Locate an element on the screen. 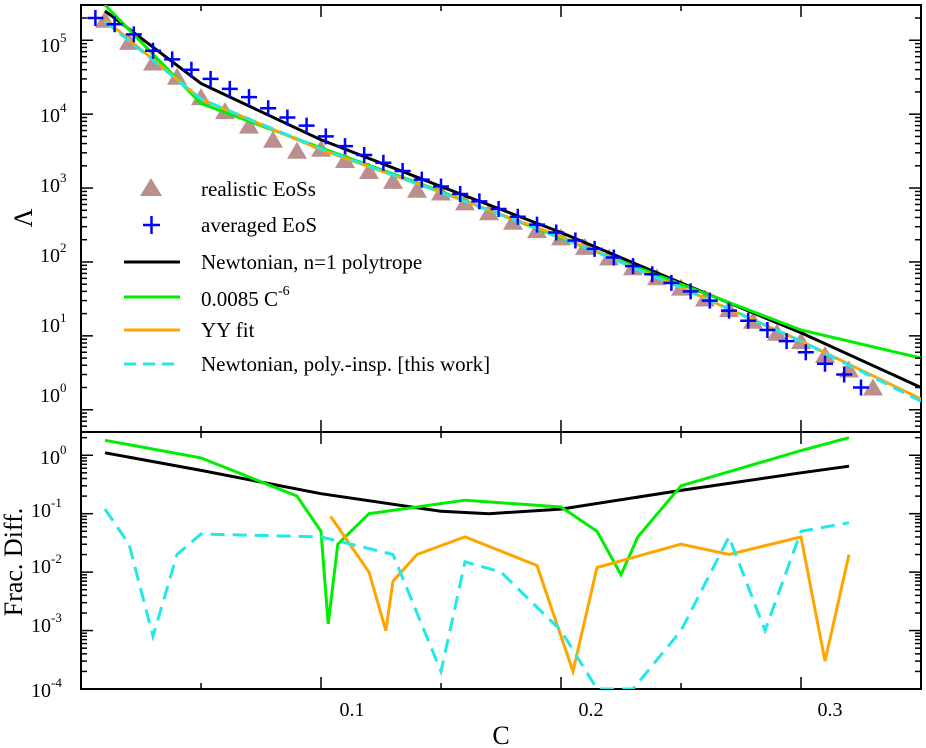 The width and height of the screenshot is (926, 748). bottom-series-newtonian-n-1-polytrope is located at coordinates (477, 483).